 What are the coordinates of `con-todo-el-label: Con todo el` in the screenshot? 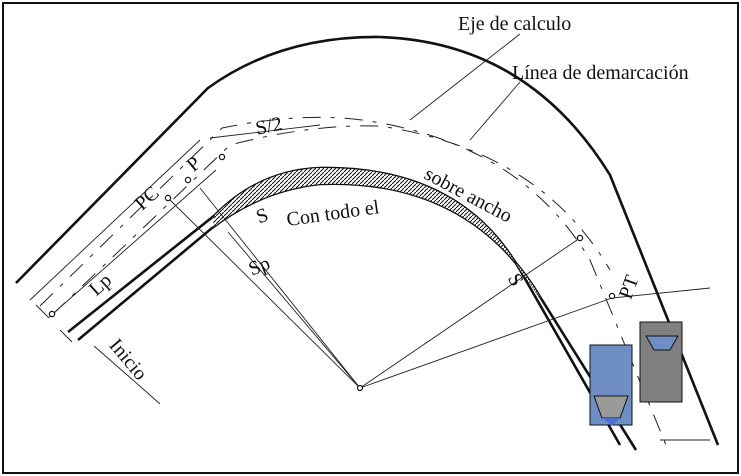 It's located at (333, 213).